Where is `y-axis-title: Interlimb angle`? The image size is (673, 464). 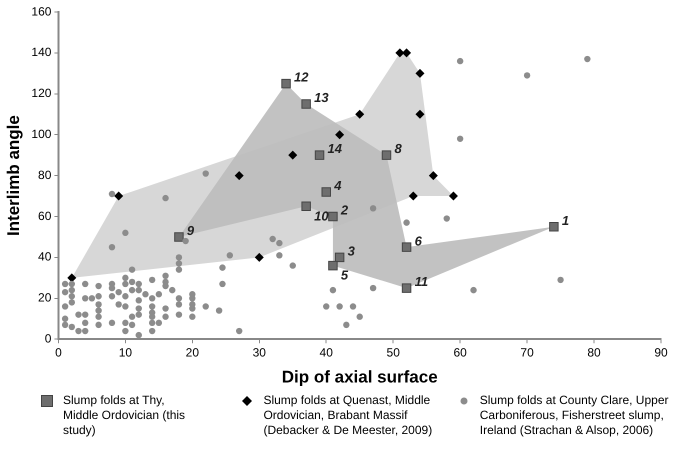 y-axis-title: Interlimb angle is located at coordinates (13, 175).